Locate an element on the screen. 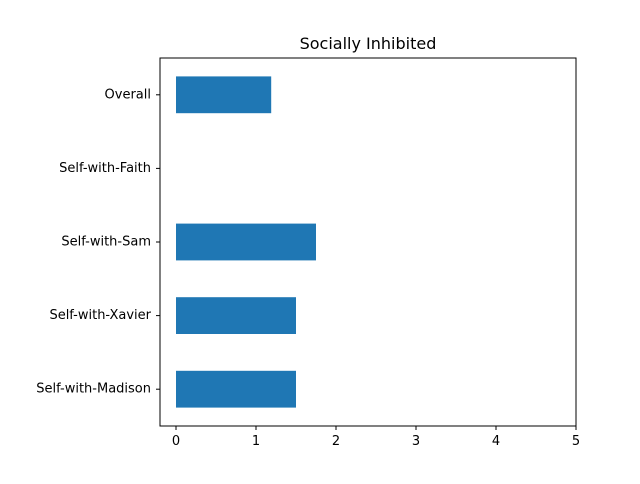 This screenshot has width=640, height=484. y-tick-label: Self-with-Xavier is located at coordinates (100, 315).